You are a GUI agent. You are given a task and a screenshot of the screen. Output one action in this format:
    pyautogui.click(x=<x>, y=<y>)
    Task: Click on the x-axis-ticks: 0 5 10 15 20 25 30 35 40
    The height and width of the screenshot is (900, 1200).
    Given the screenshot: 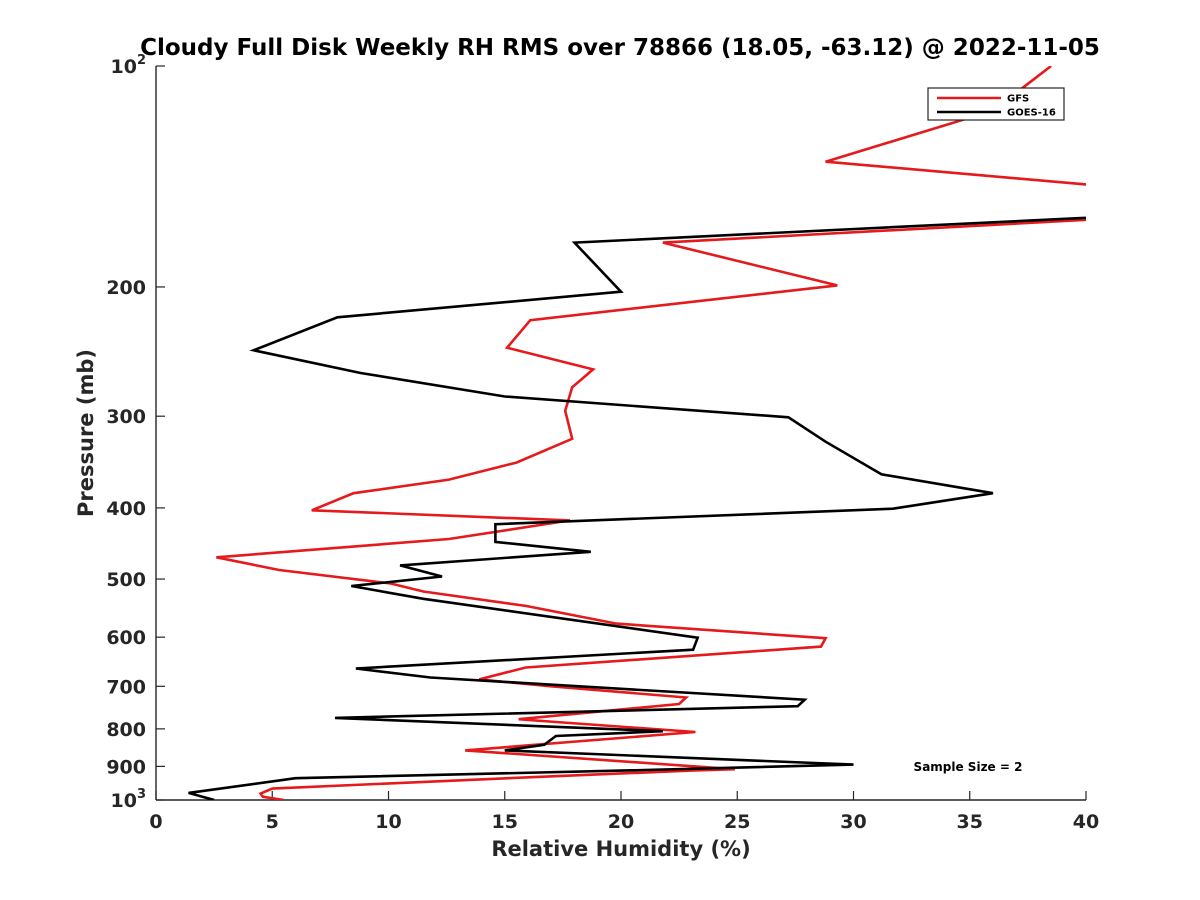 What is the action you would take?
    pyautogui.click(x=624, y=812)
    